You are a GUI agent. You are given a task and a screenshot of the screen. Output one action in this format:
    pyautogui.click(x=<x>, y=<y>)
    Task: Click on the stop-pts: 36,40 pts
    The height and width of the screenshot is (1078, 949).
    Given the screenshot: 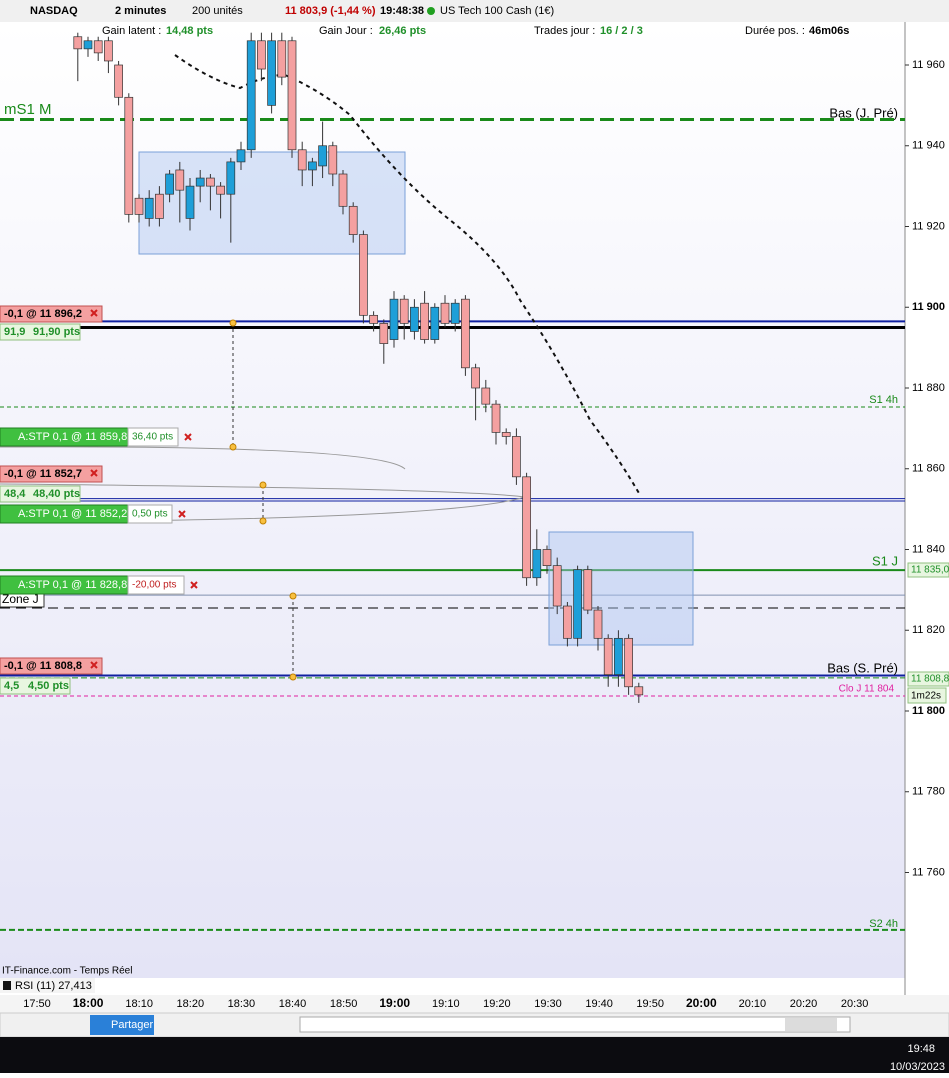 What is the action you would take?
    pyautogui.click(x=152, y=437)
    